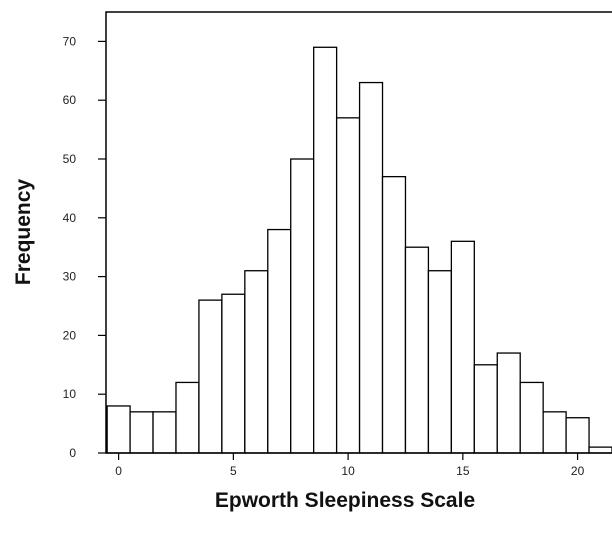 The width and height of the screenshot is (612, 534). Describe the element at coordinates (348, 471) in the screenshot. I see `x-tick-label: 10` at that location.